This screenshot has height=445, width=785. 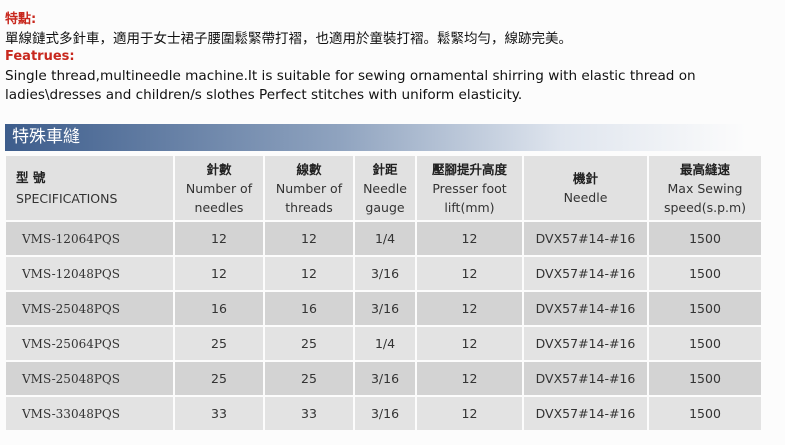 I want to click on header-zh: 機針, so click(x=585, y=178).